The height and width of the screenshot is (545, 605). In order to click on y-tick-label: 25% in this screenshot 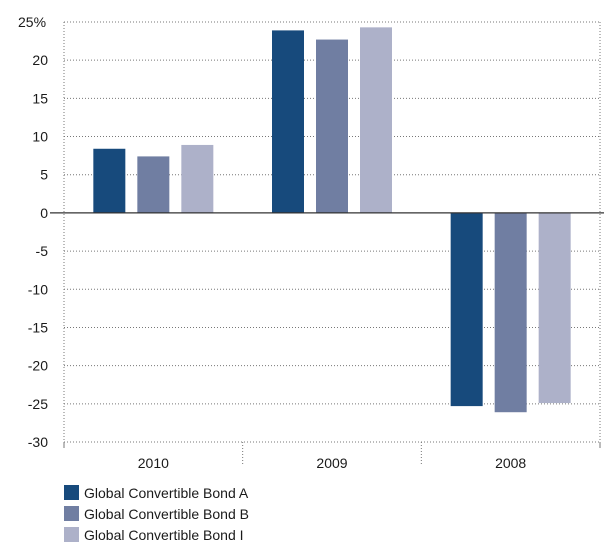, I will do `click(32, 22)`.